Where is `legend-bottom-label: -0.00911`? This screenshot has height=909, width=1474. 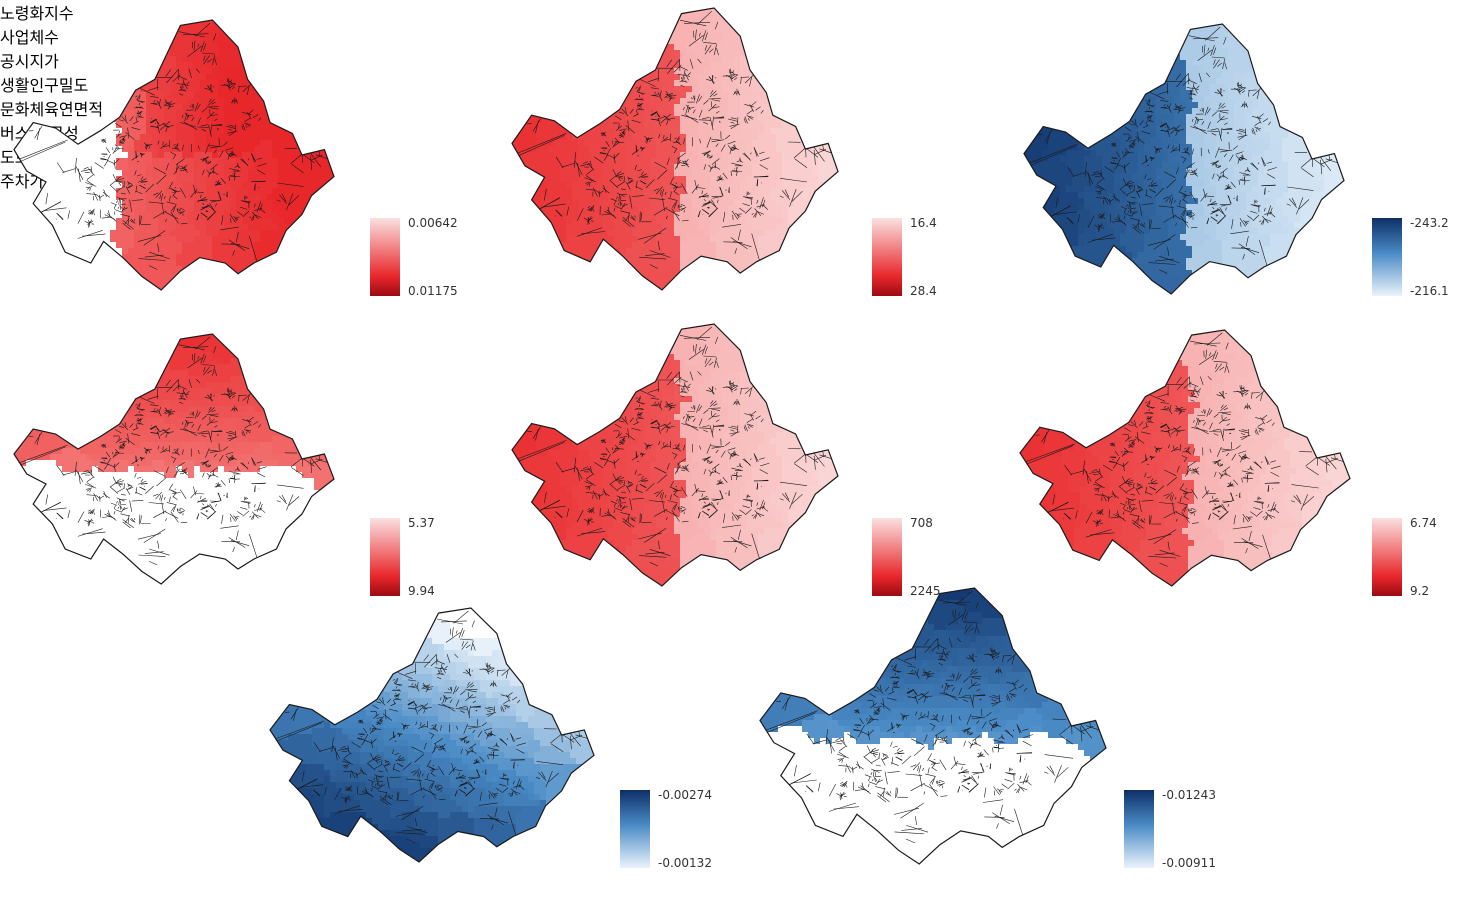
legend-bottom-label: -0.00911 is located at coordinates (1189, 863).